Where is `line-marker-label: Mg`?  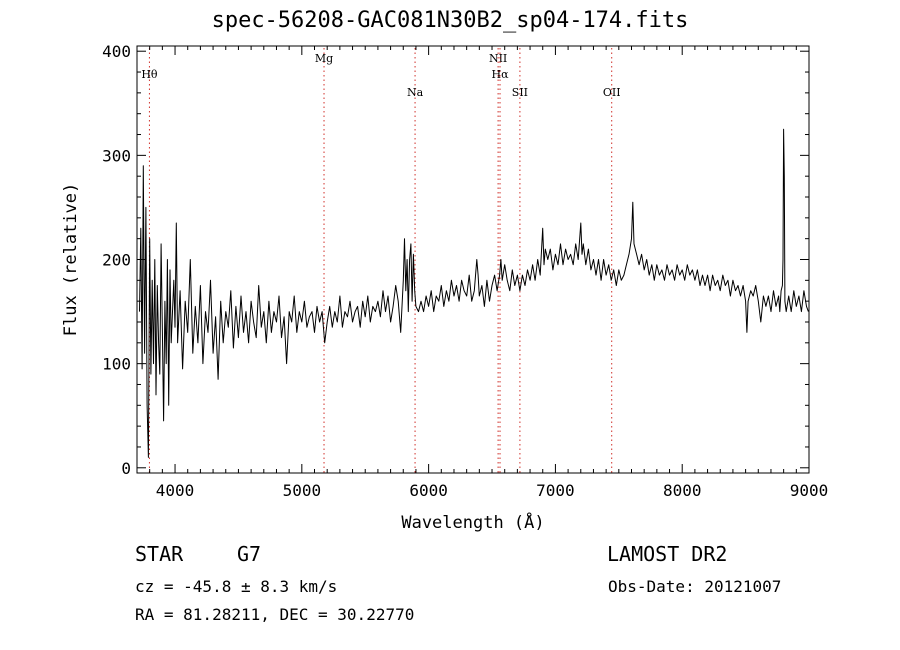
line-marker-label: Mg is located at coordinates (324, 58).